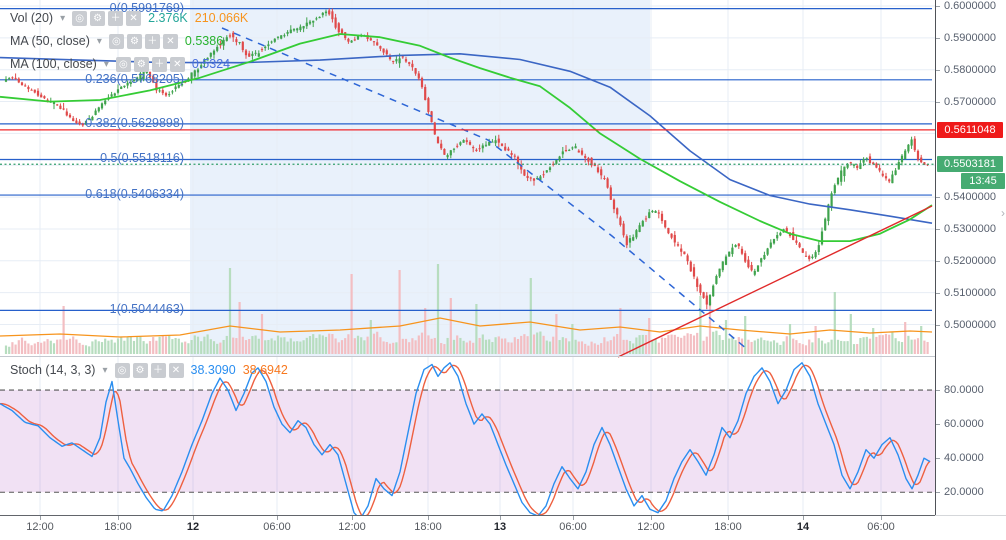 This screenshot has height=540, width=1006. What do you see at coordinates (265, 370) in the screenshot?
I see `stoch-d-value: 38.6942` at bounding box center [265, 370].